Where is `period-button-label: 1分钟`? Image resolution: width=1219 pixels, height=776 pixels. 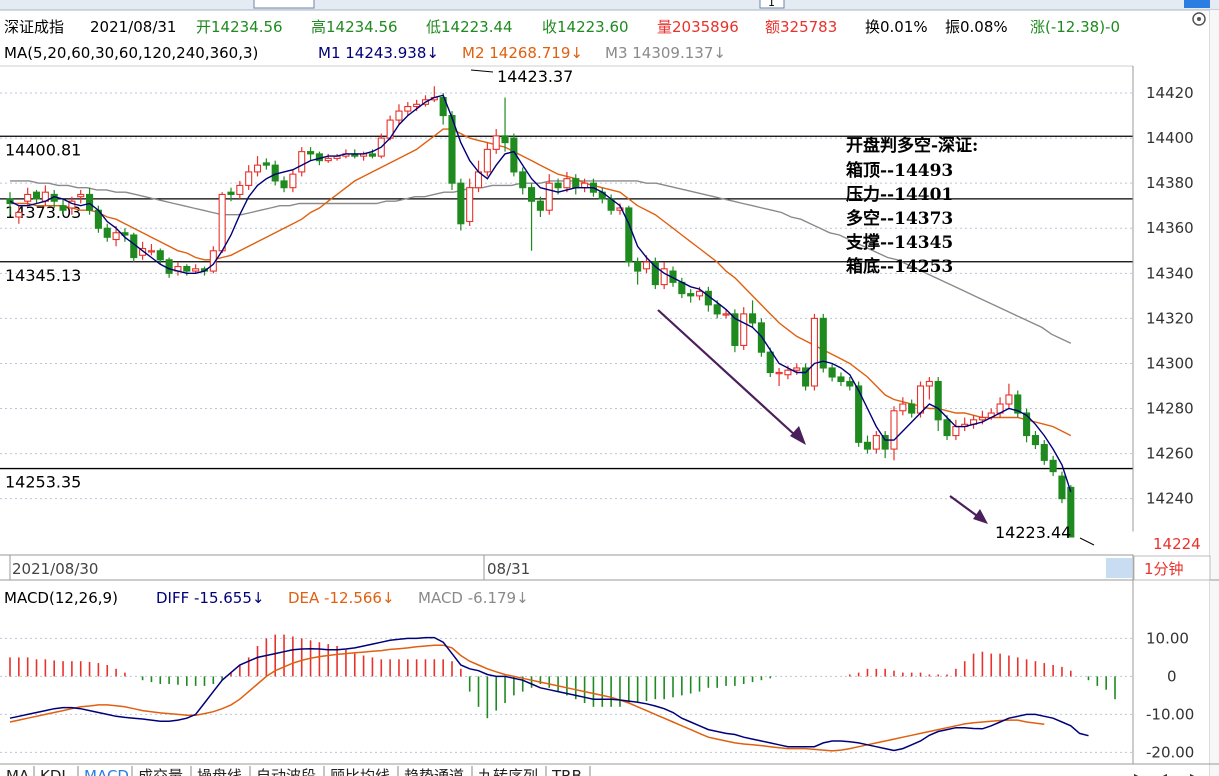
period-button-label: 1分钟 is located at coordinates (1164, 569).